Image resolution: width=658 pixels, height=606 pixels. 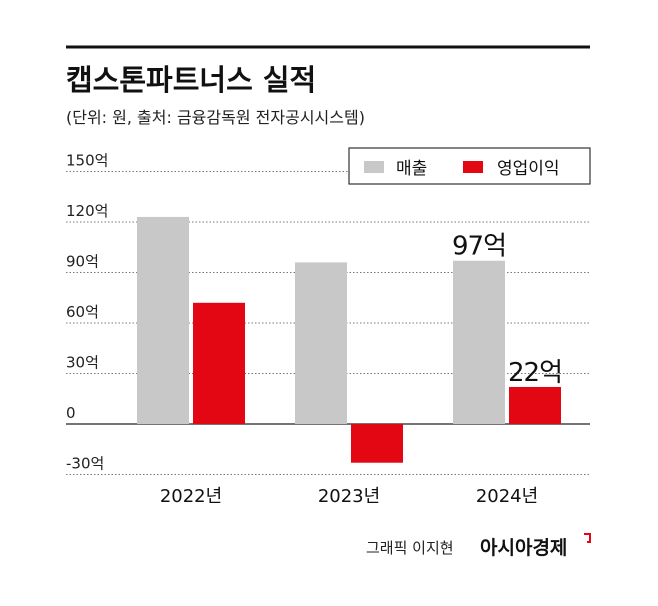 What do you see at coordinates (82, 312) in the screenshot?
I see `y-tick-label: 60억` at bounding box center [82, 312].